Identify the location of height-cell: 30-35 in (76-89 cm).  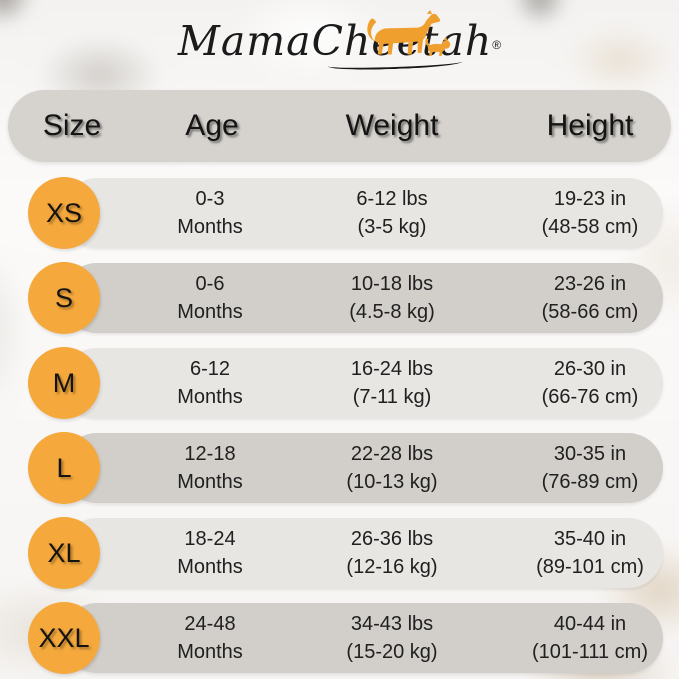
(590, 468).